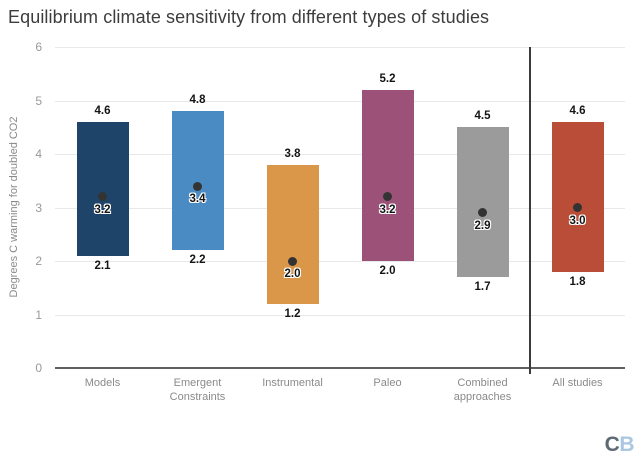 The width and height of the screenshot is (640, 463). Describe the element at coordinates (292, 383) in the screenshot. I see `x-category-label: Instrumental` at that location.